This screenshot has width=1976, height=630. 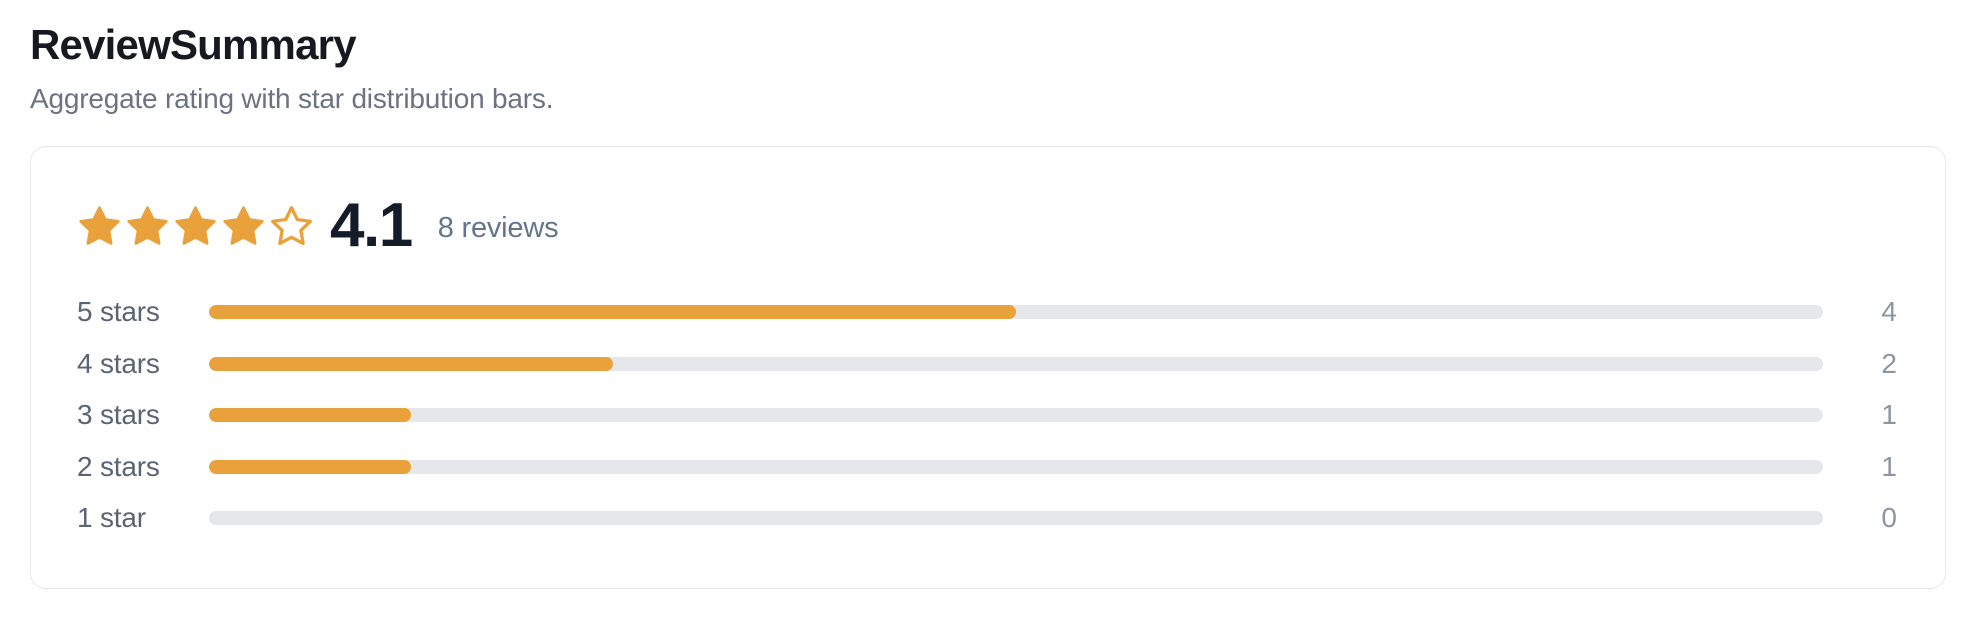 I want to click on row-label: 5 stars, so click(x=118, y=311).